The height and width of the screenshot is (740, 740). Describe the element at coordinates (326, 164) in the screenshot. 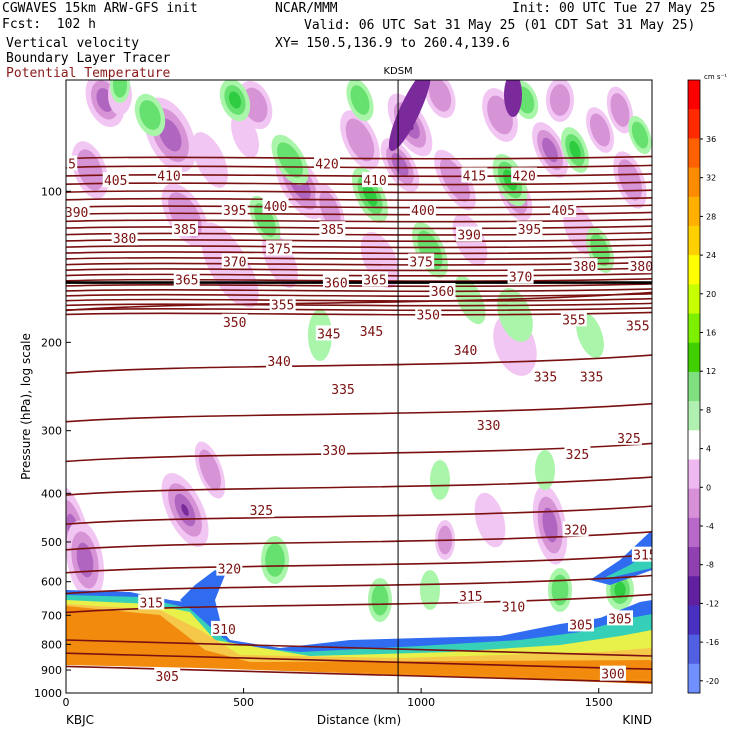

I see `contour-label: 420` at that location.